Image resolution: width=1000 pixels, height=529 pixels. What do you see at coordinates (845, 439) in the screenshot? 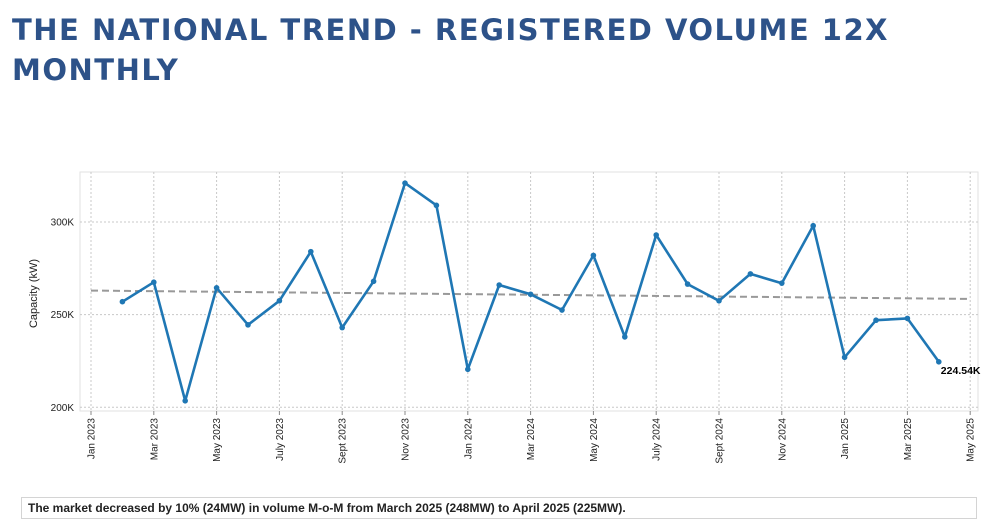
I see `x-tick-label: Jan 2025` at bounding box center [845, 439].